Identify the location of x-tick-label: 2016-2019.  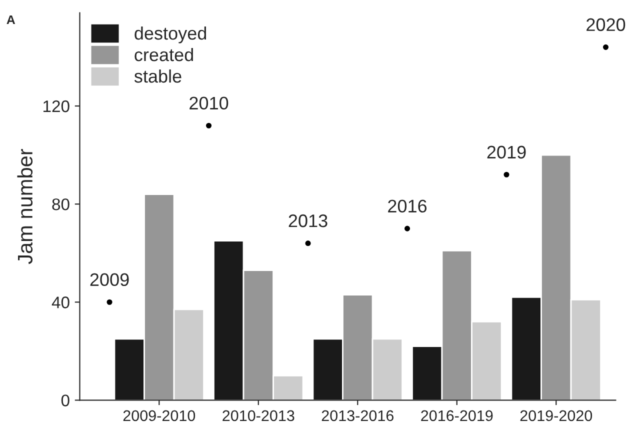
(457, 416).